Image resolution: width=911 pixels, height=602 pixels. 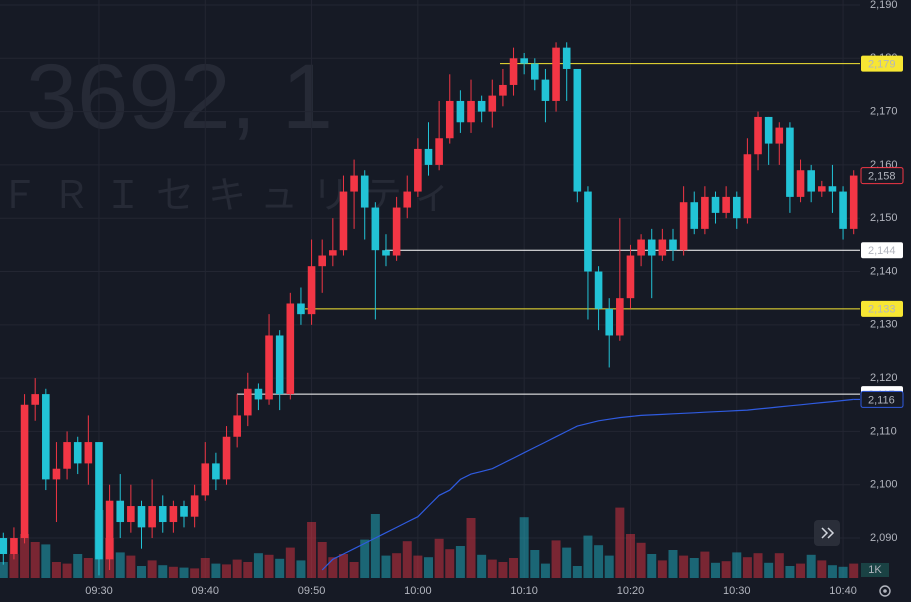 I want to click on scroll-button, so click(x=827, y=533).